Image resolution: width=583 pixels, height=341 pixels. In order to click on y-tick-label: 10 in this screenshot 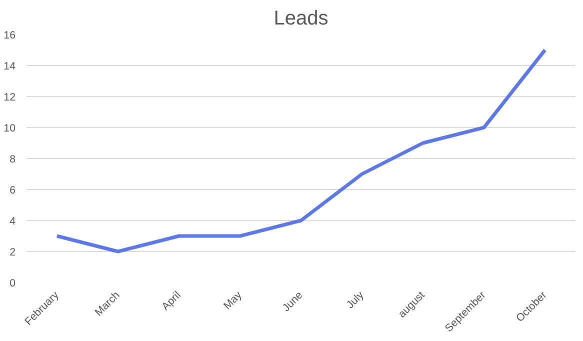, I will do `click(10, 128)`.